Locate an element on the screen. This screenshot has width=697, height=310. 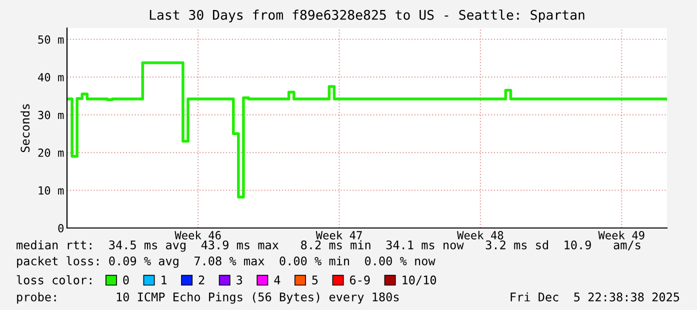
legend-label: 2 is located at coordinates (201, 280).